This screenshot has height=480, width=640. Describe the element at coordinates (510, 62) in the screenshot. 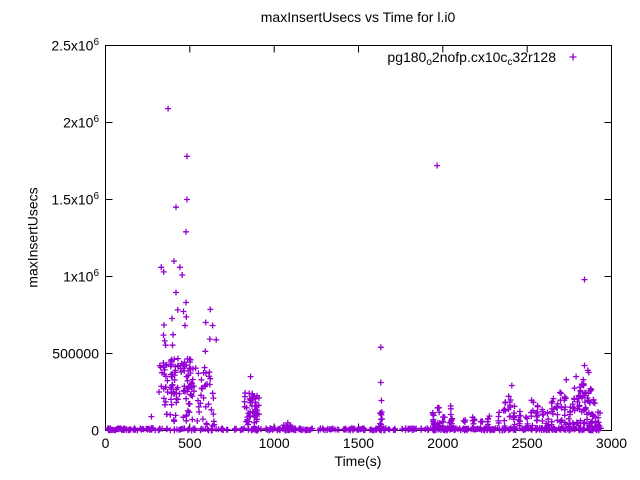

I see `legend-subscript: c` at that location.